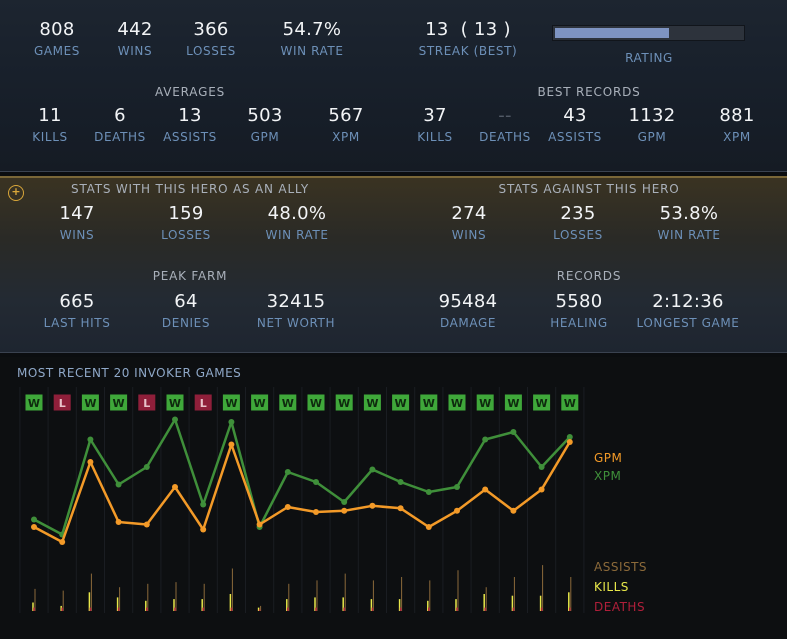 This screenshot has height=639, width=787. What do you see at coordinates (129, 373) in the screenshot?
I see `recent-games-title: MOST RECENT 20 INVOKER GAMES` at bounding box center [129, 373].